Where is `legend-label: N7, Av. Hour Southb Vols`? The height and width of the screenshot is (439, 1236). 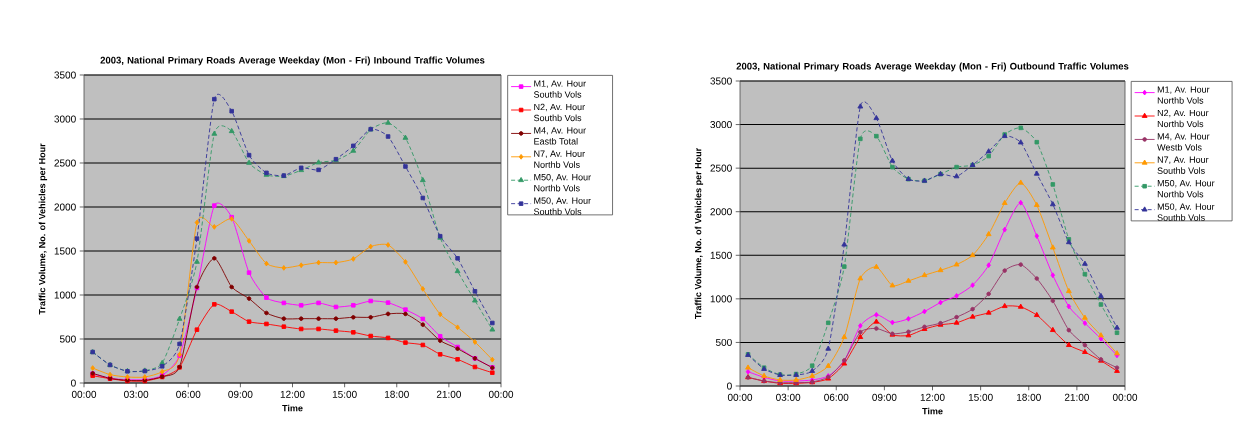 legend-label: N7, Av. Hour Southb Vols is located at coordinates (1183, 165).